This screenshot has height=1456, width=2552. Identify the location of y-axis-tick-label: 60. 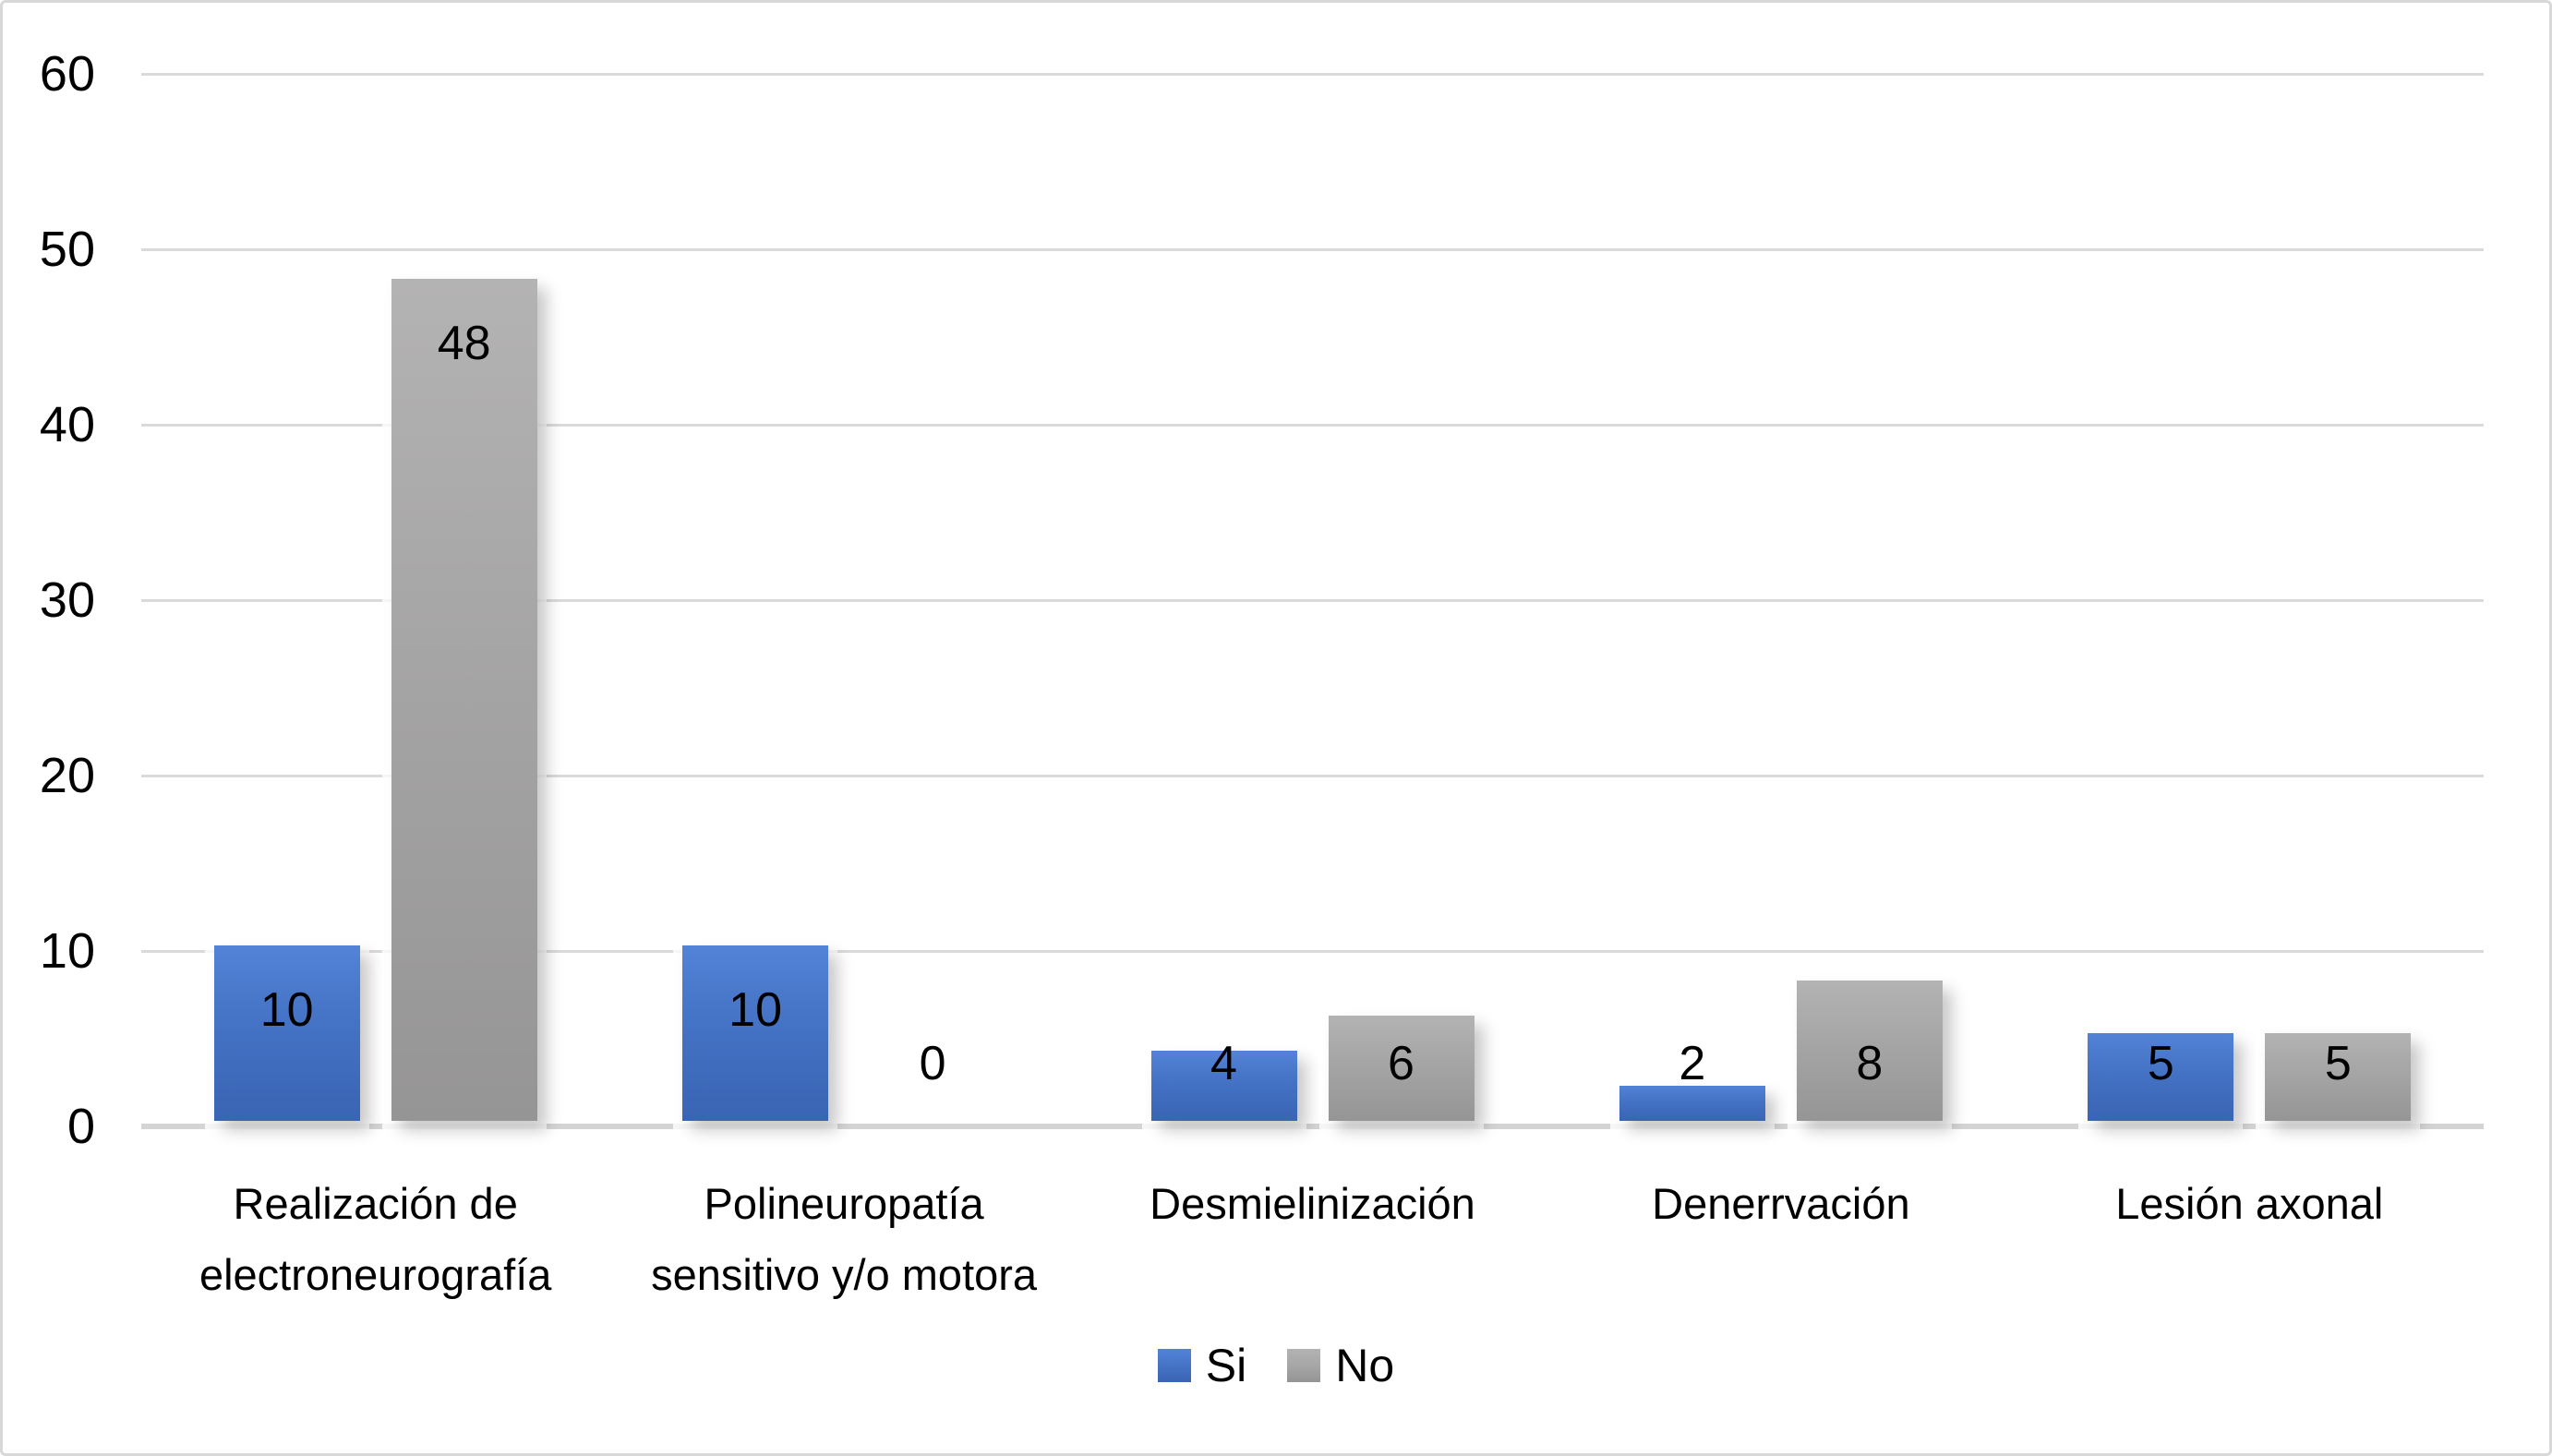
(67, 74).